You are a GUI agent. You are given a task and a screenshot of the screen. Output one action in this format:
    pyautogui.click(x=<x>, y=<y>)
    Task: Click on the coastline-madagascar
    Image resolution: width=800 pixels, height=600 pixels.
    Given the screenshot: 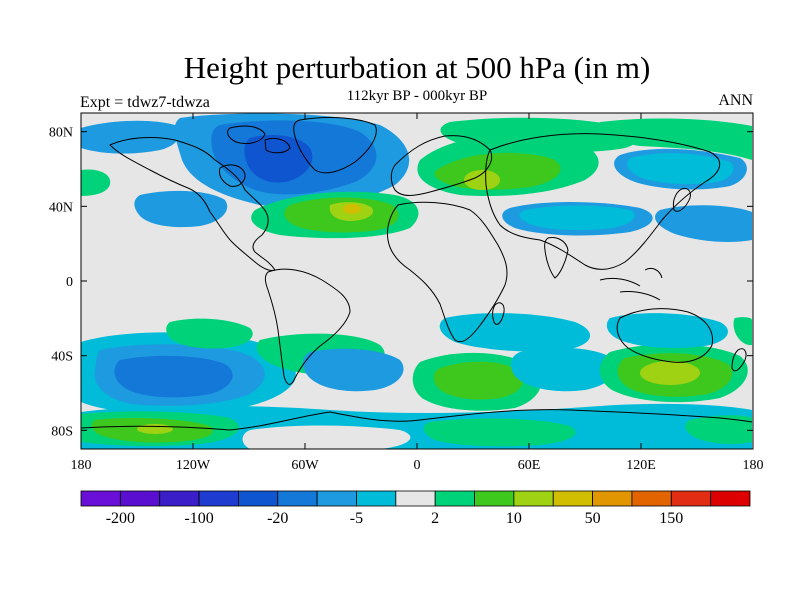 What is the action you would take?
    pyautogui.click(x=498, y=313)
    